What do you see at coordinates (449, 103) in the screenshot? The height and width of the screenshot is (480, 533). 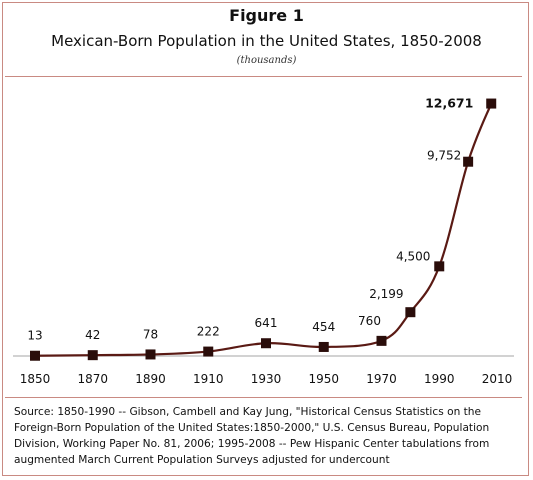 I see `data-label: 12,671` at bounding box center [449, 103].